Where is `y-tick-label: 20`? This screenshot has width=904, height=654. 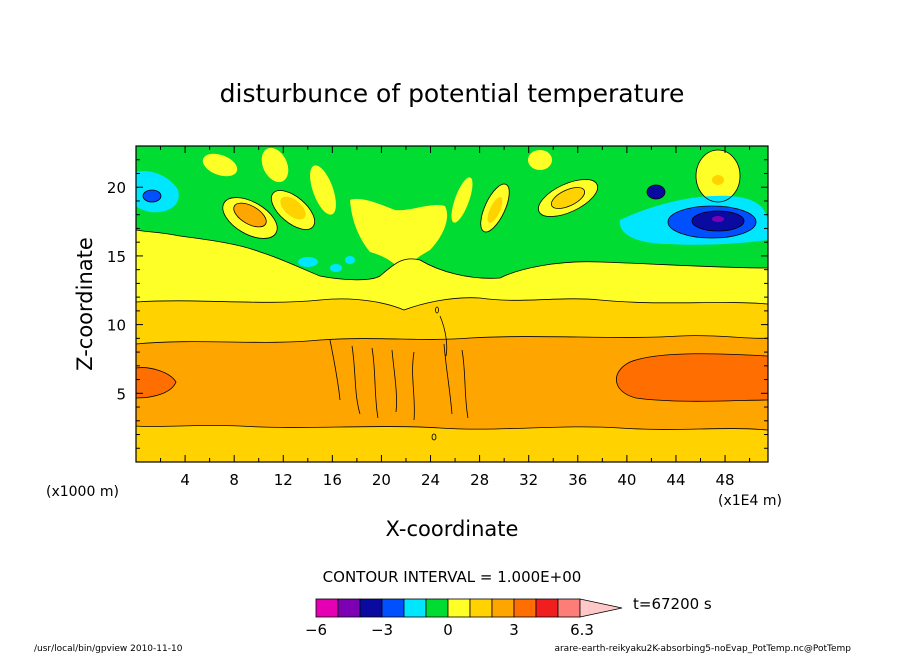
y-tick-label: 20 is located at coordinates (116, 188).